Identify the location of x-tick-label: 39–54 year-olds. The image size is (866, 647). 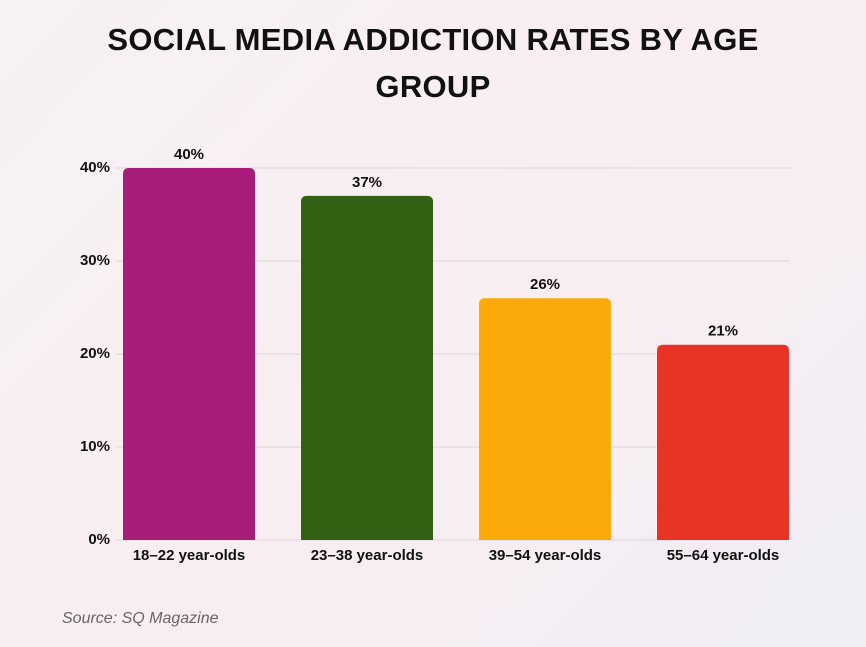
(545, 555).